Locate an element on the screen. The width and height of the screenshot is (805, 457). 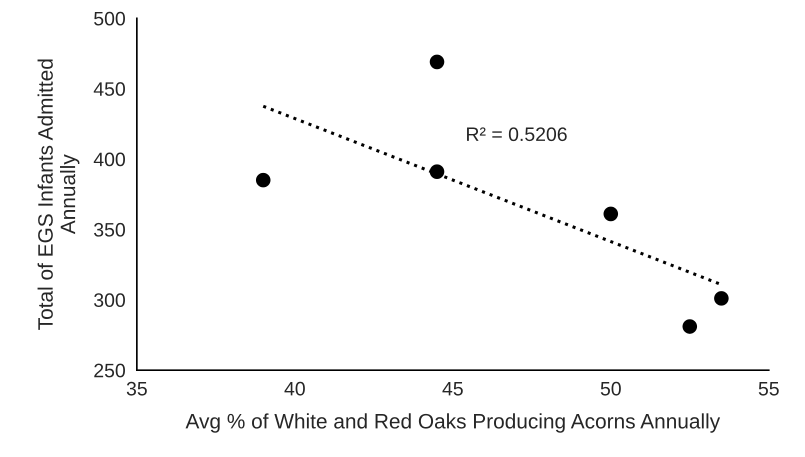
y-tick-label: 400 is located at coordinates (109, 159).